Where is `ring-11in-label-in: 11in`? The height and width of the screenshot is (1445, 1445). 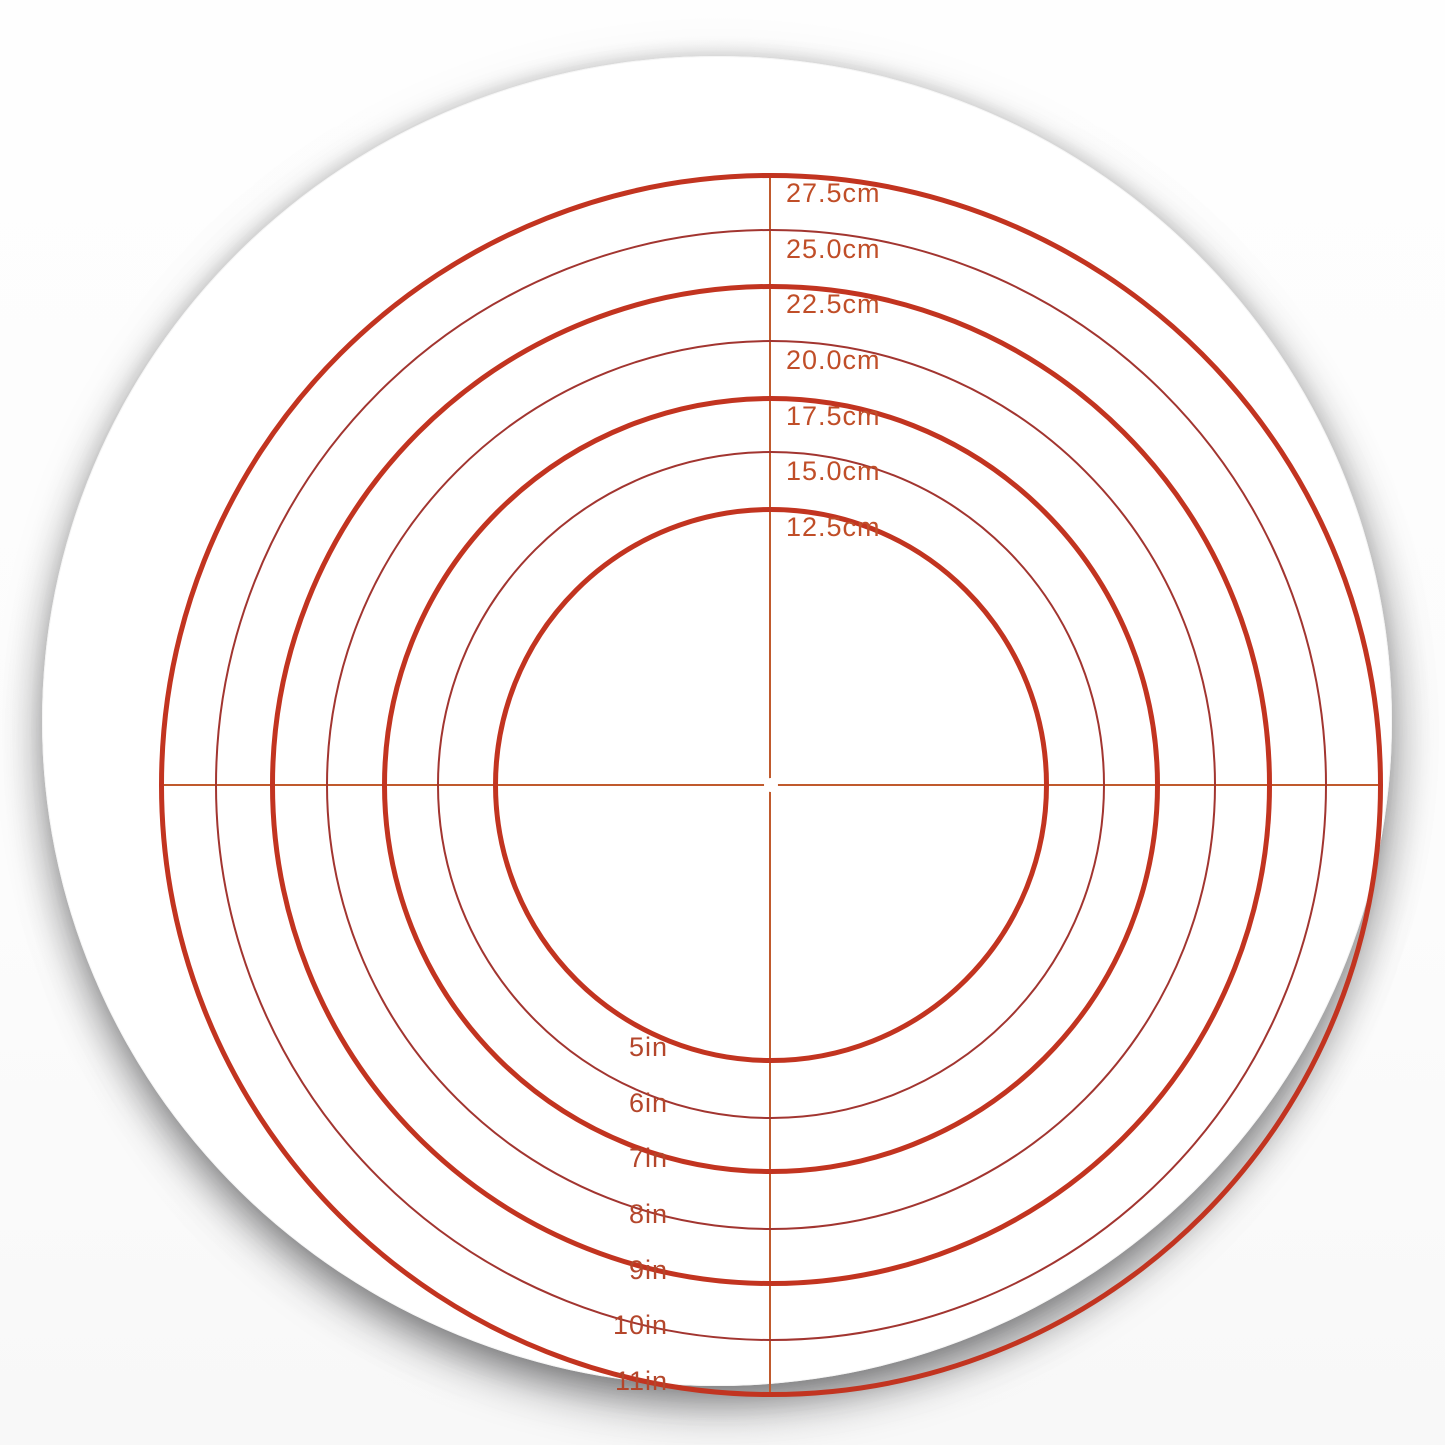 ring-11in-label-in: 11in is located at coordinates (641, 1380).